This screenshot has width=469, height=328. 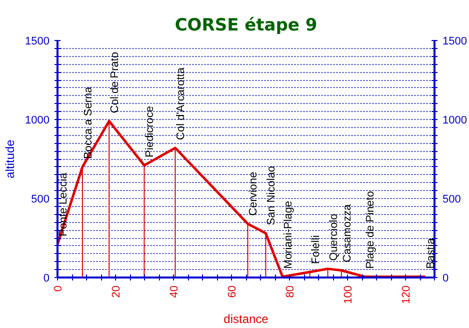 I want to click on annotation: Col d'Arcarotta, so click(x=181, y=103).